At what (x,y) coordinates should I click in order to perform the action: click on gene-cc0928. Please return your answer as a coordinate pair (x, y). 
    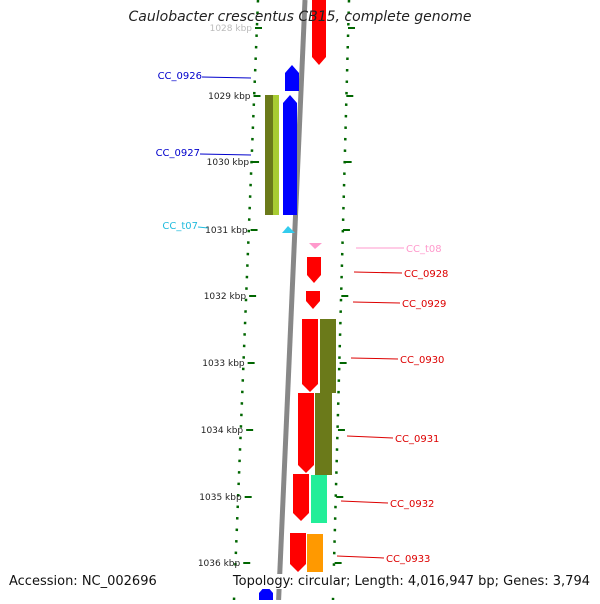
    Looking at the image, I should click on (314, 270).